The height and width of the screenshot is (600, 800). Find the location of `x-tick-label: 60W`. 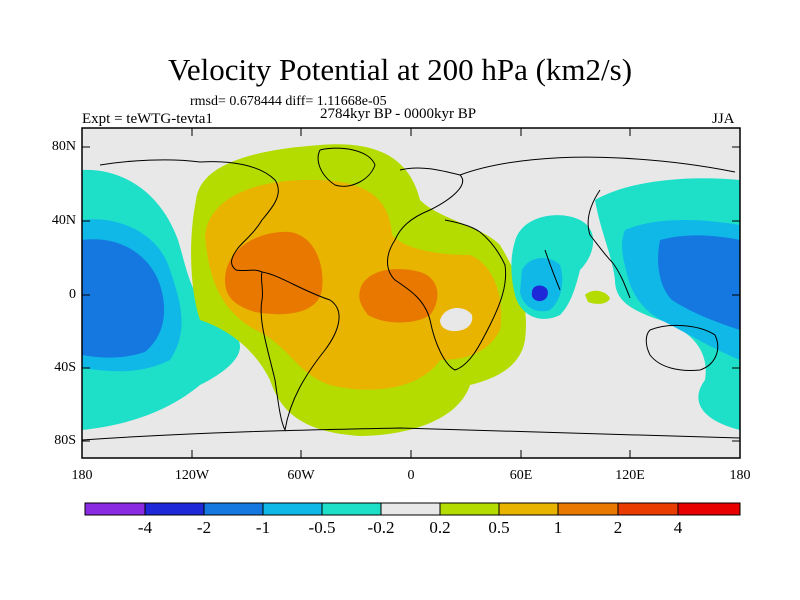

x-tick-label: 60W is located at coordinates (301, 475).